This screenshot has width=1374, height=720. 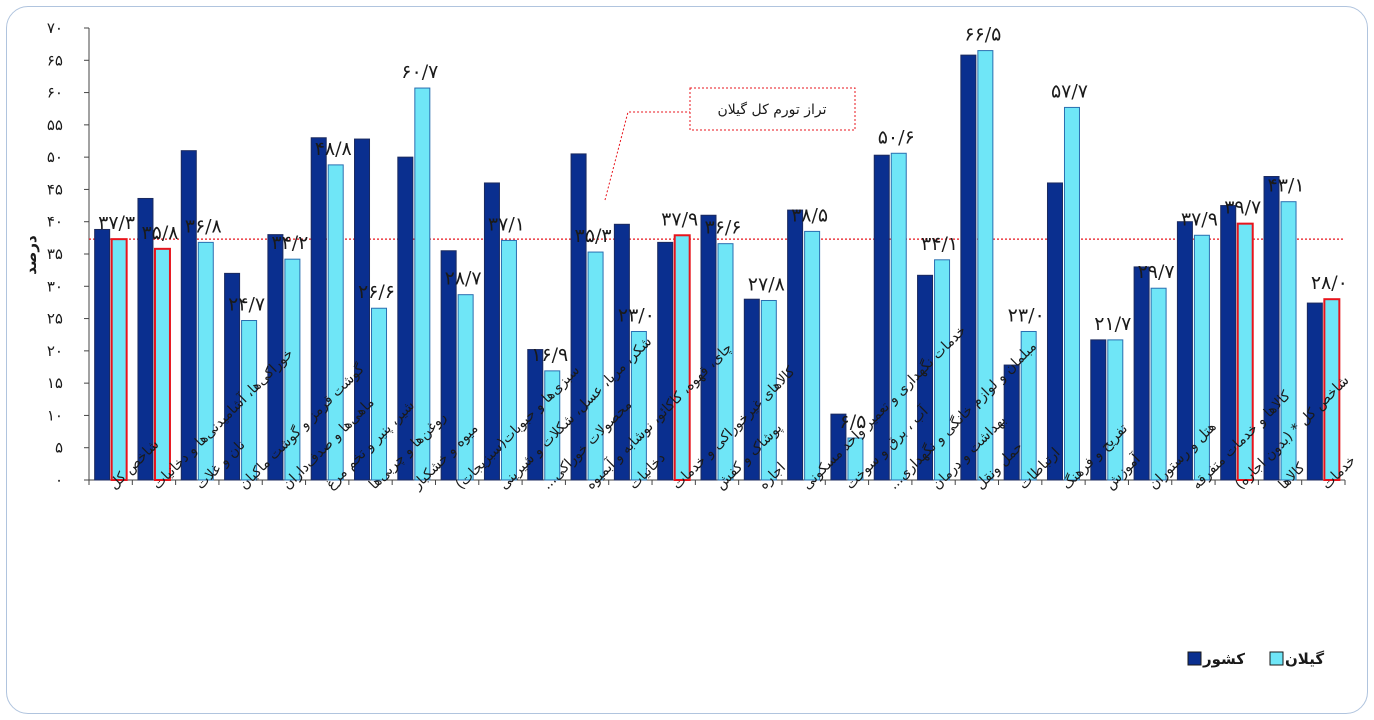 What do you see at coordinates (55, 93) in the screenshot?
I see `y-tick-label: ۶۰` at bounding box center [55, 93].